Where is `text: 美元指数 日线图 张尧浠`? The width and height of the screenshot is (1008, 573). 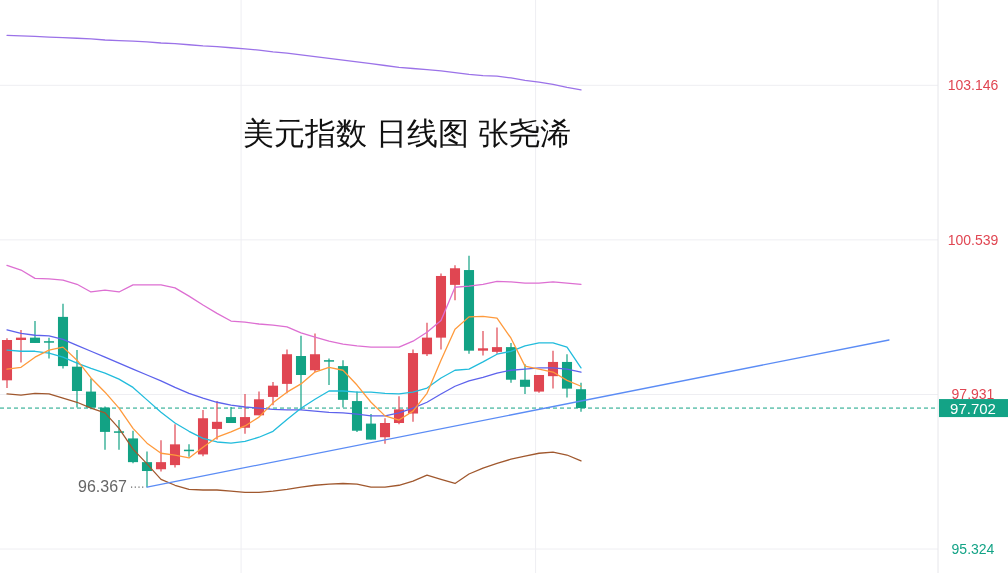
text: 美元指数 日线图 张尧浠 is located at coordinates (407, 133).